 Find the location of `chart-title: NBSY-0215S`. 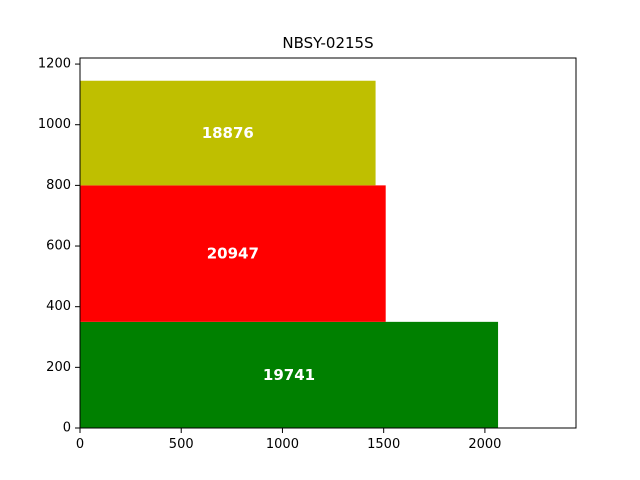

chart-title: NBSY-0215S is located at coordinates (327, 43).